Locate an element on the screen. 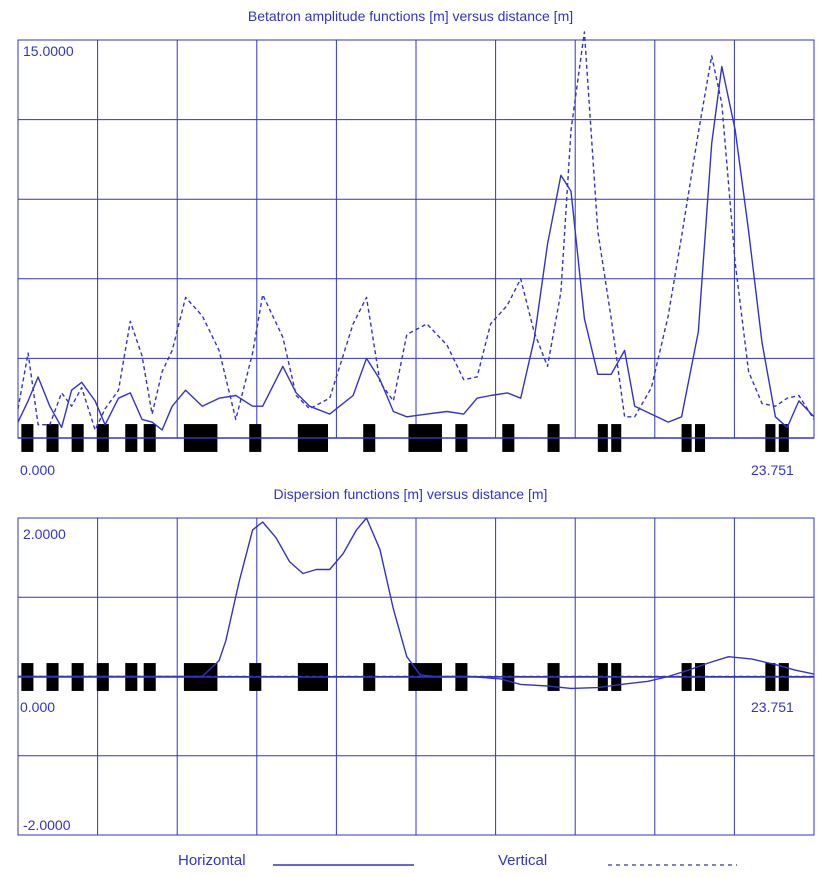 The image size is (821, 877). legend-vertical-label: Vertical is located at coordinates (523, 860).